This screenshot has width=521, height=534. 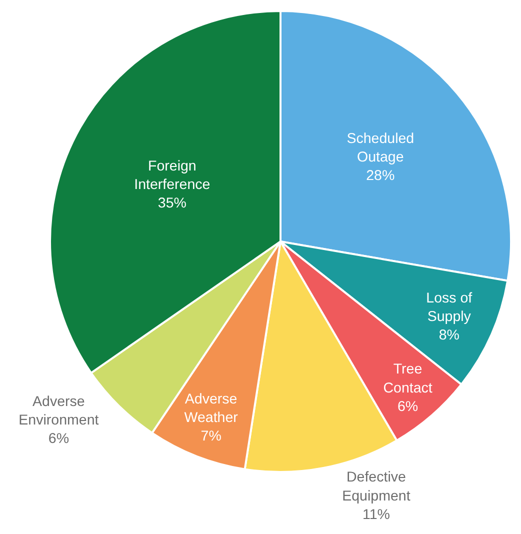 What do you see at coordinates (376, 514) in the screenshot?
I see `data-label: 11%` at bounding box center [376, 514].